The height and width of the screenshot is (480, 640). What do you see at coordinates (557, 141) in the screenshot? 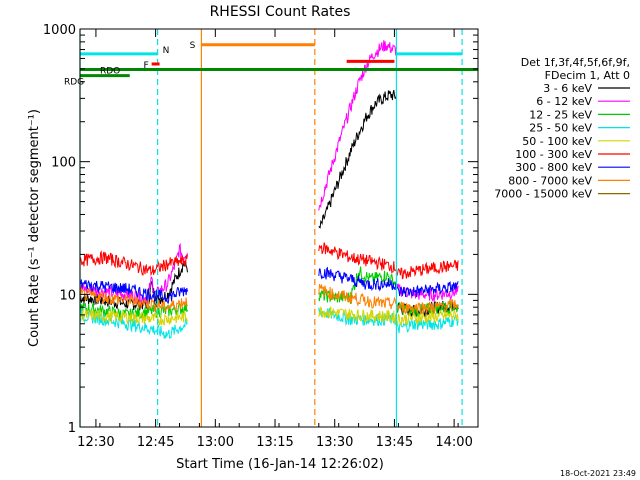
I see `legend-label-50-100-kev: 50 - 100 keV` at bounding box center [557, 141].